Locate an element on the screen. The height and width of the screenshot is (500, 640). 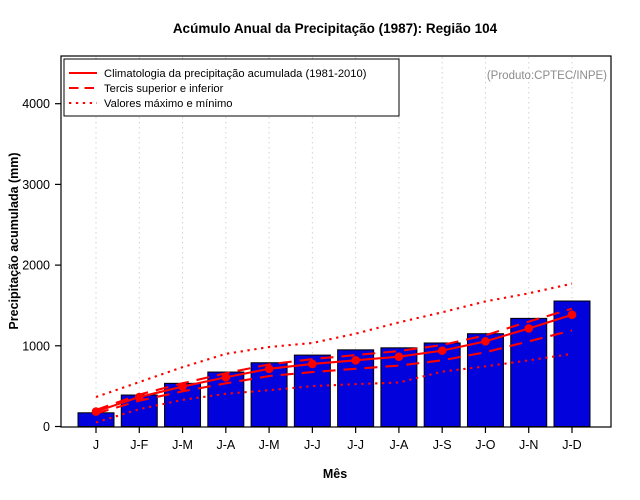
tercil-inferior-line is located at coordinates (334, 372).